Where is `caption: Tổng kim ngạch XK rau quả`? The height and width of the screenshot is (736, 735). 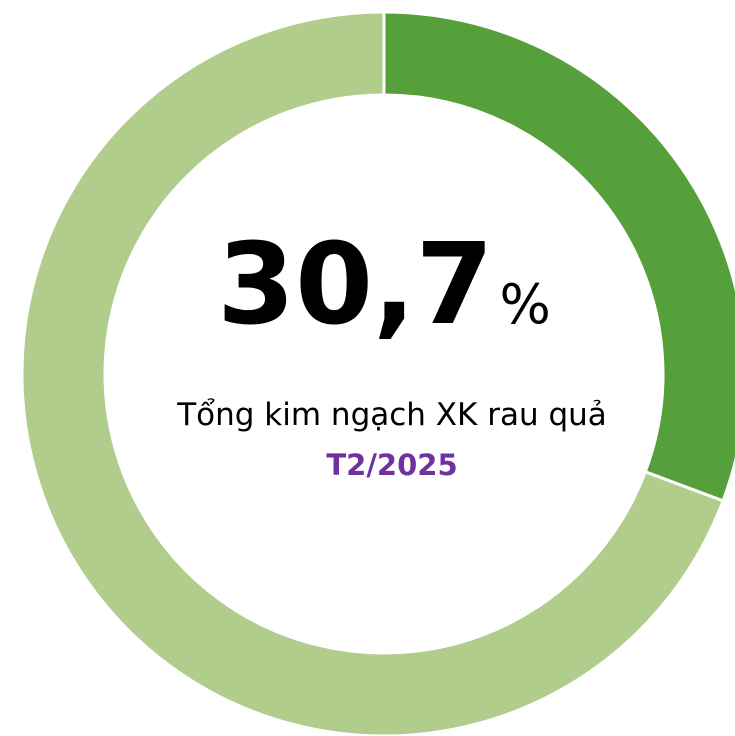 caption: Tổng kim ngạch XK rau quả is located at coordinates (391, 415).